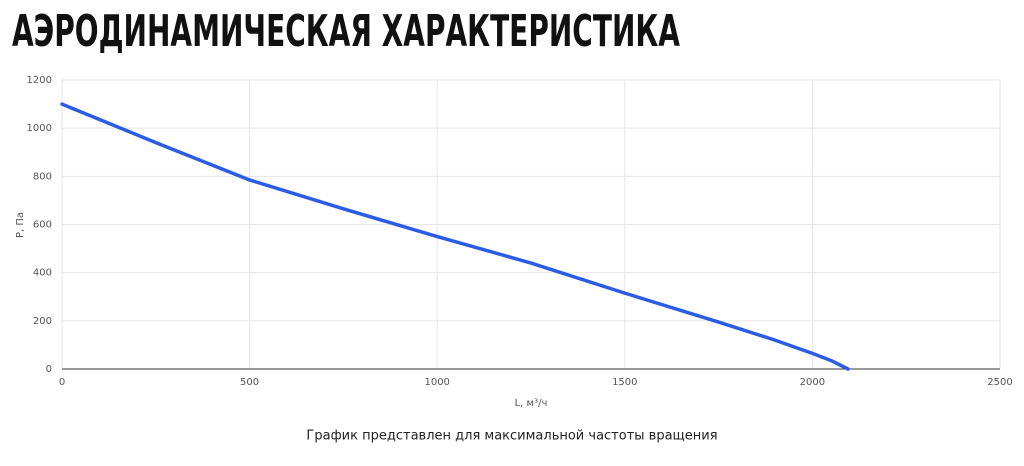  What do you see at coordinates (436, 382) in the screenshot?
I see `x-tick-label: 1000` at bounding box center [436, 382].